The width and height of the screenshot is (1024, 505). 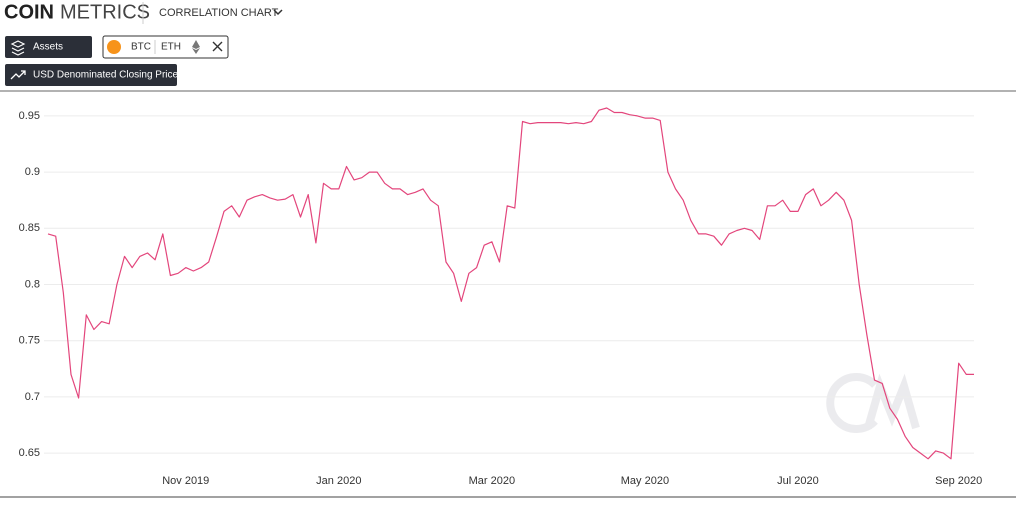 I want to click on y-tick-label: 0.75, so click(x=29, y=341).